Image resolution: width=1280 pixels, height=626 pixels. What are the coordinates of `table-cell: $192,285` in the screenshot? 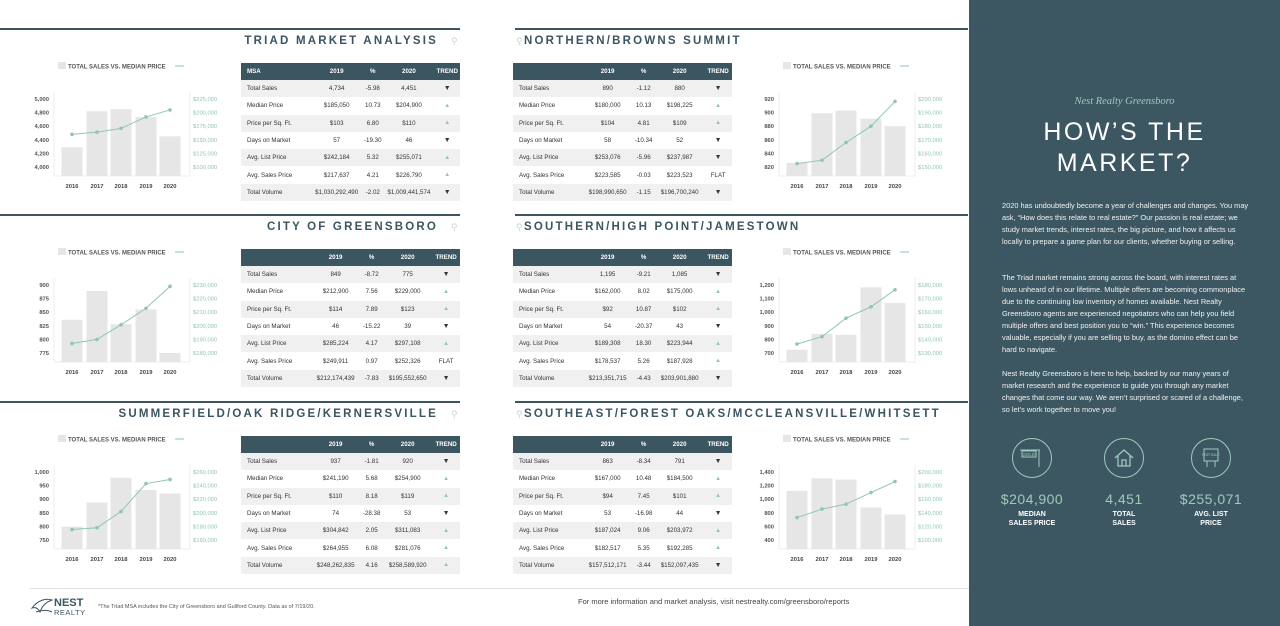 It's located at (679, 548).